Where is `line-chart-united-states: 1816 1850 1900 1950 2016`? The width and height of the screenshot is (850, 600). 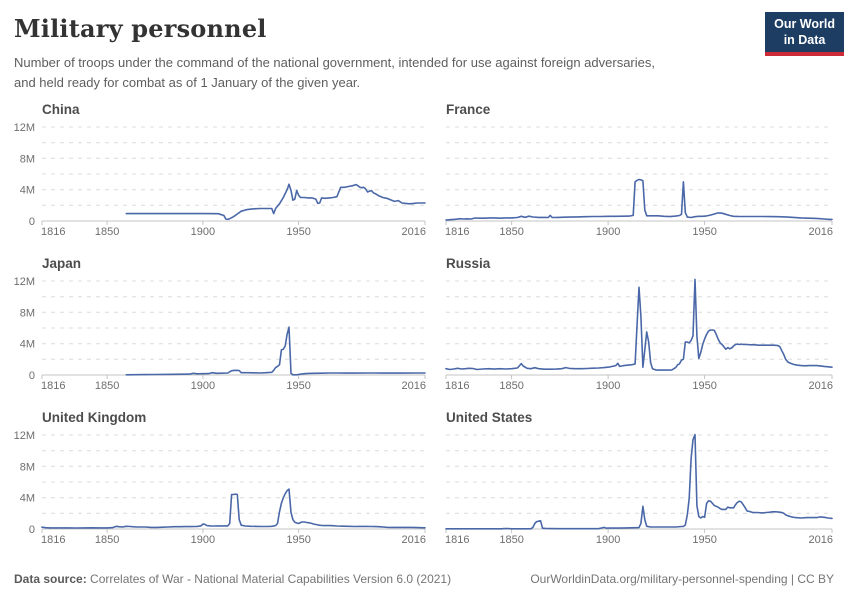 line-chart-united-states: 1816 1850 1900 1950 2016 is located at coordinates (639, 489).